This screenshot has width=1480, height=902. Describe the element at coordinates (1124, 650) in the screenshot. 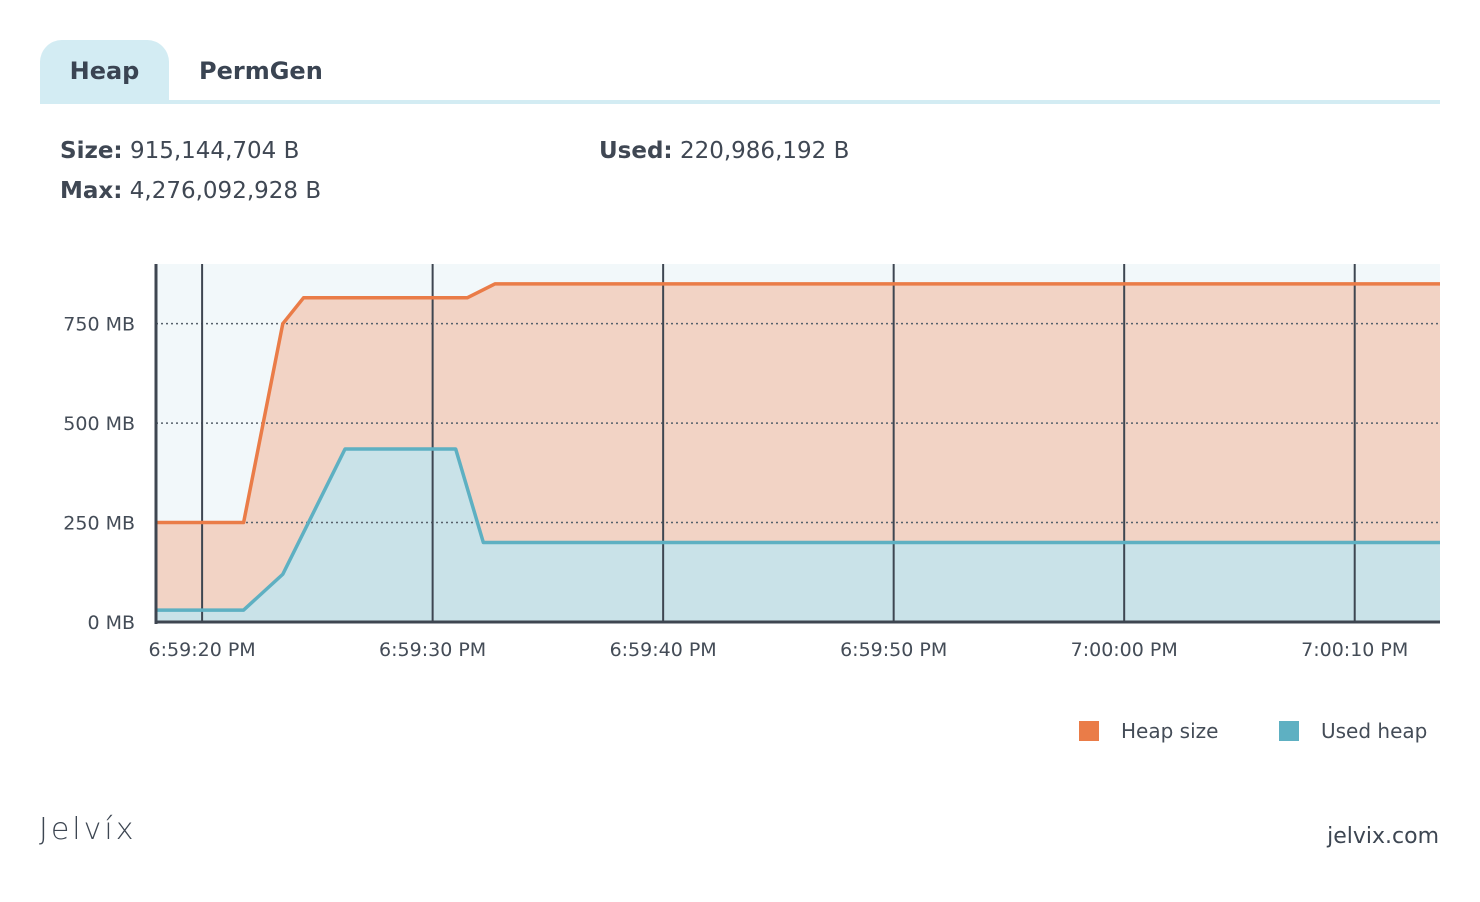

I see `x-tick-label: 7:00:00 PM` at that location.